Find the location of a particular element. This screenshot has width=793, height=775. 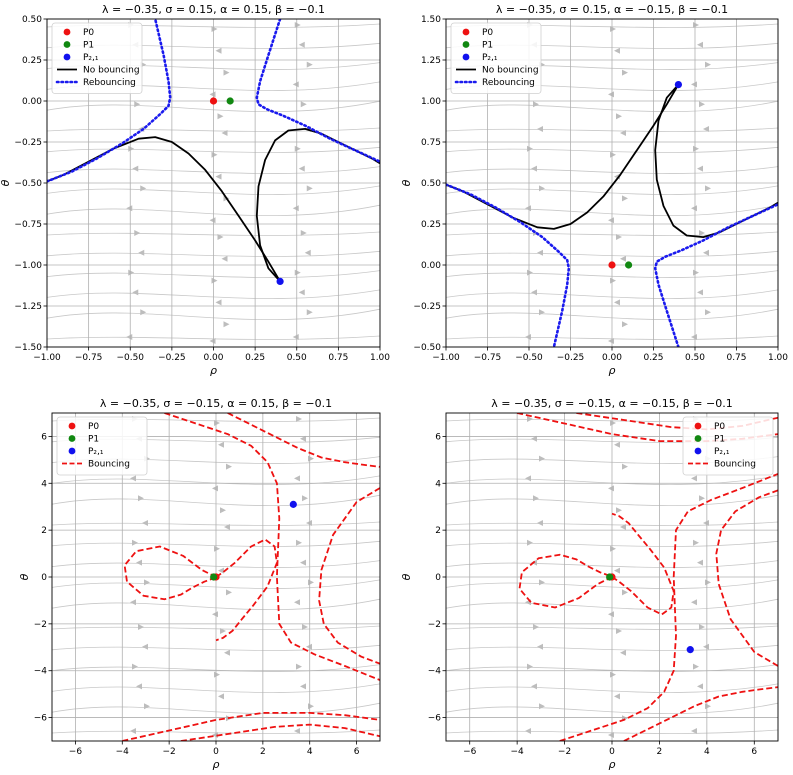

y-tick-label: −6 is located at coordinates (41, 719).